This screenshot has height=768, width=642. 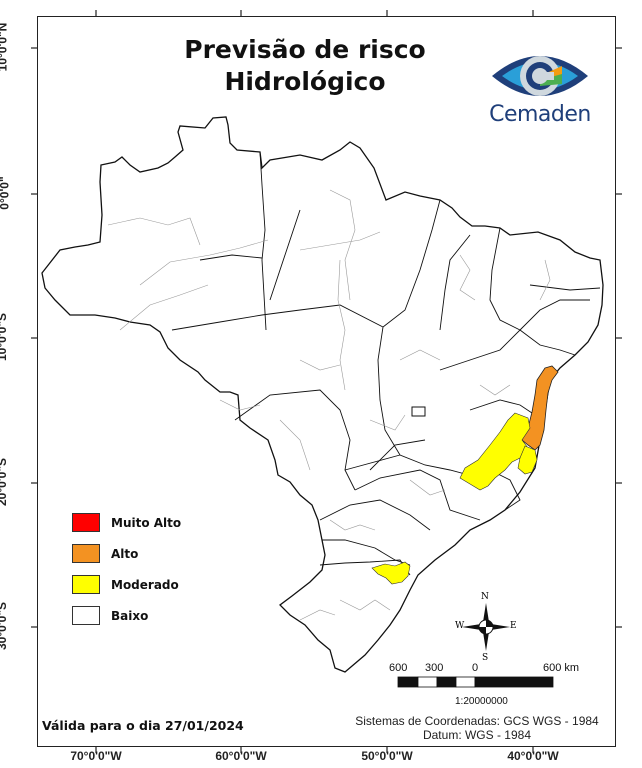 I want to click on scale-label-300: 300, so click(x=434, y=668).